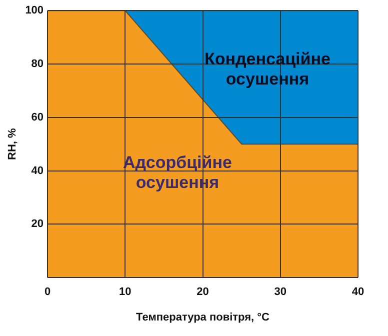  Describe the element at coordinates (37, 117) in the screenshot. I see `y-tick-label: 60` at that location.